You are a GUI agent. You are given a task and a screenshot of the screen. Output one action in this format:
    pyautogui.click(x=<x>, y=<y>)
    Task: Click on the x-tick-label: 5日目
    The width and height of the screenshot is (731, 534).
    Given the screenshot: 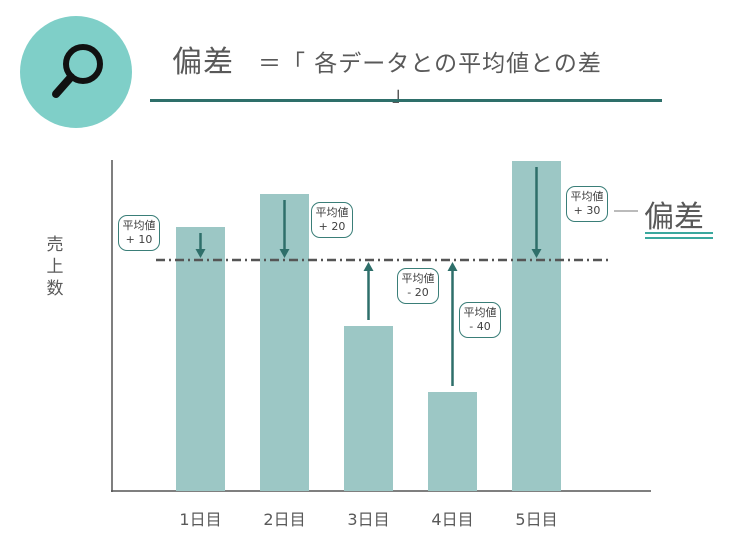 What is the action you would take?
    pyautogui.click(x=536, y=519)
    